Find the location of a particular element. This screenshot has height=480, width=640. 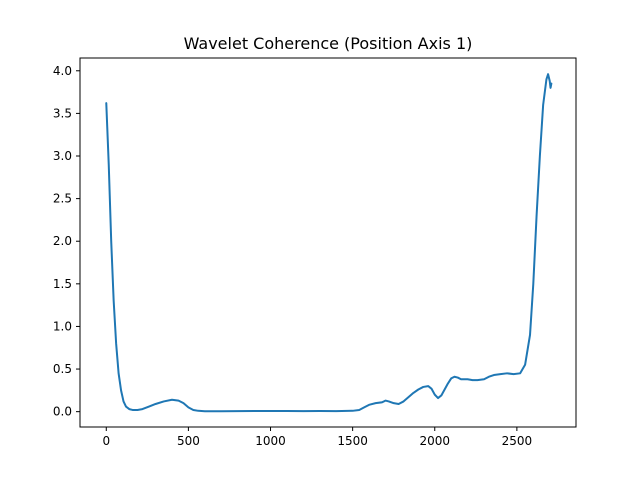

y-tick-label: 0.0 is located at coordinates (62, 412).